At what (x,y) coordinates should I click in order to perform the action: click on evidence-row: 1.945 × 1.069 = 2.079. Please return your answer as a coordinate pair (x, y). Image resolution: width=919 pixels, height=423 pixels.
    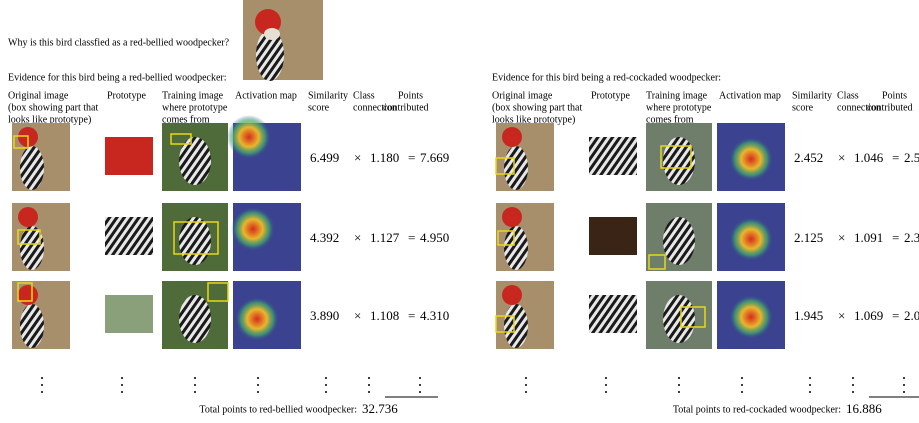
    Looking at the image, I should click on (707, 315).